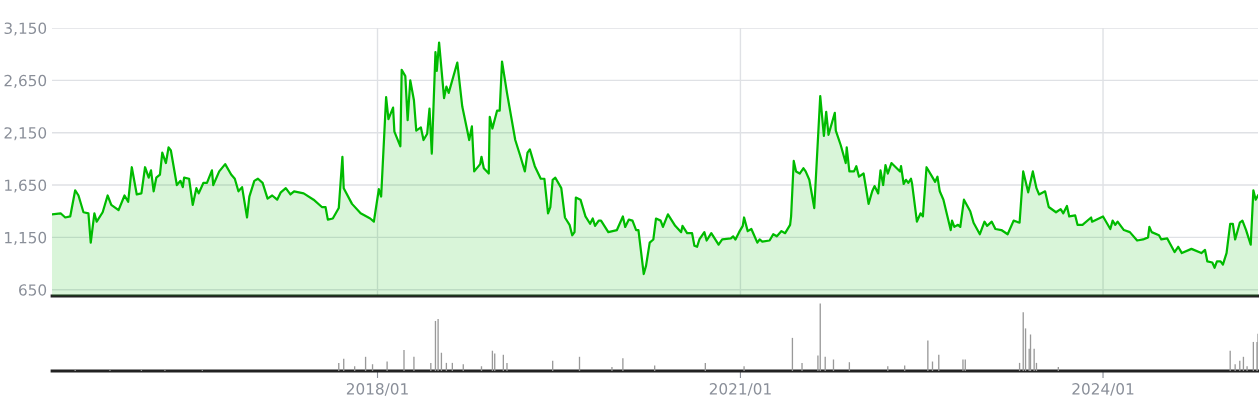 The width and height of the screenshot is (1259, 400). I want to click on y-tick-label: 2,150, so click(25, 134).